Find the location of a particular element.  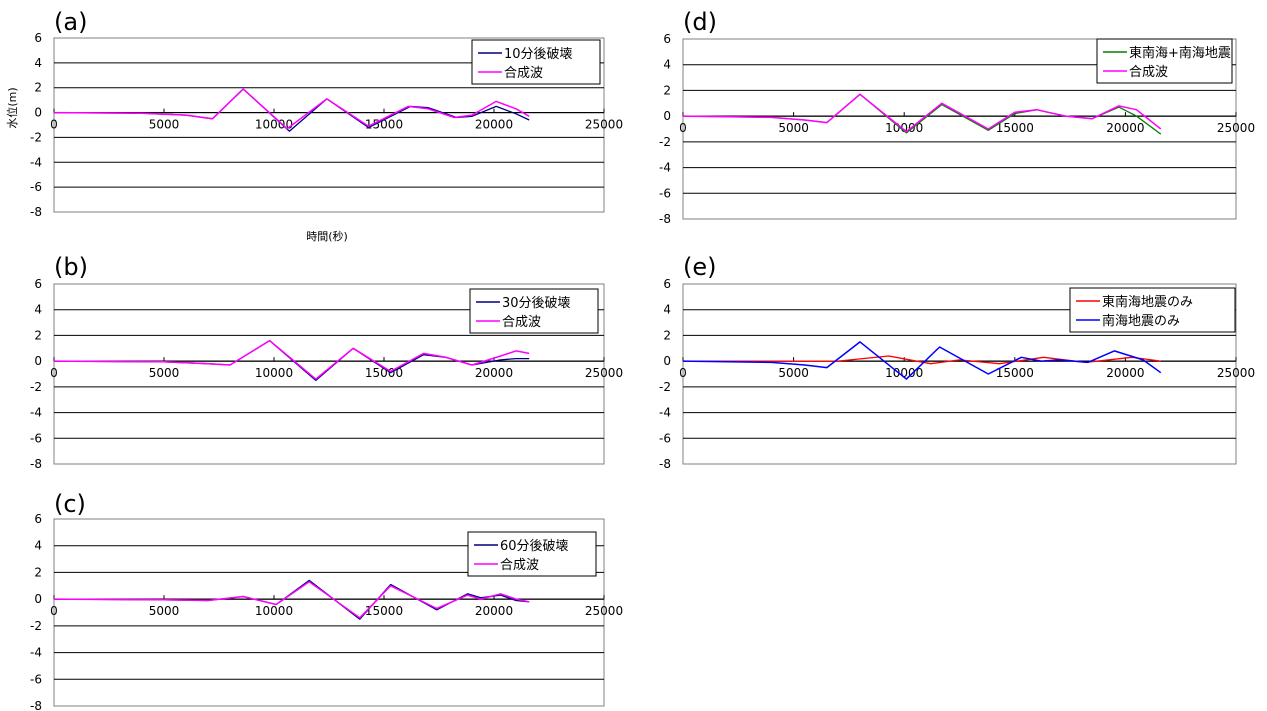

panel-label: (b) is located at coordinates (71, 267).